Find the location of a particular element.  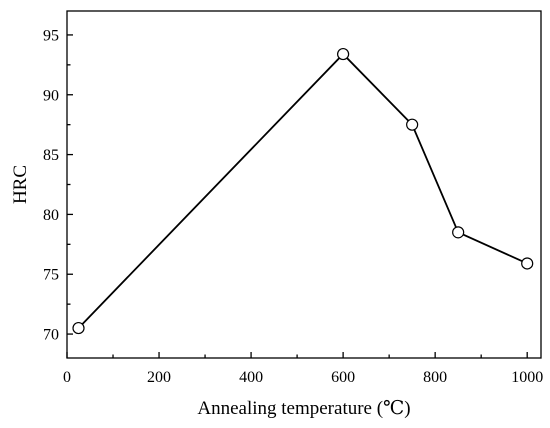

y-axis-label: HRC is located at coordinates (20, 184).